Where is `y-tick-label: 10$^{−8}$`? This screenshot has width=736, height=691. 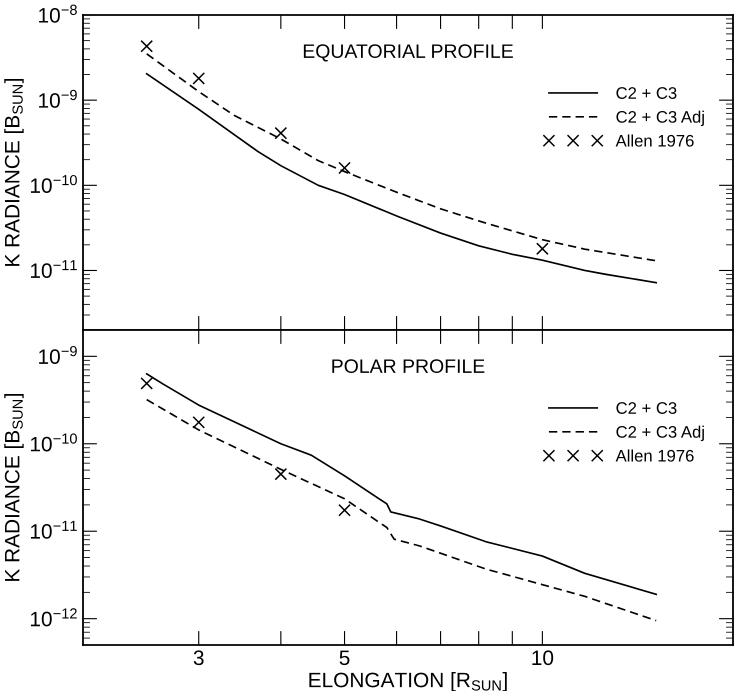
y-tick-label: 10$^{−8}$ is located at coordinates (58, 13).